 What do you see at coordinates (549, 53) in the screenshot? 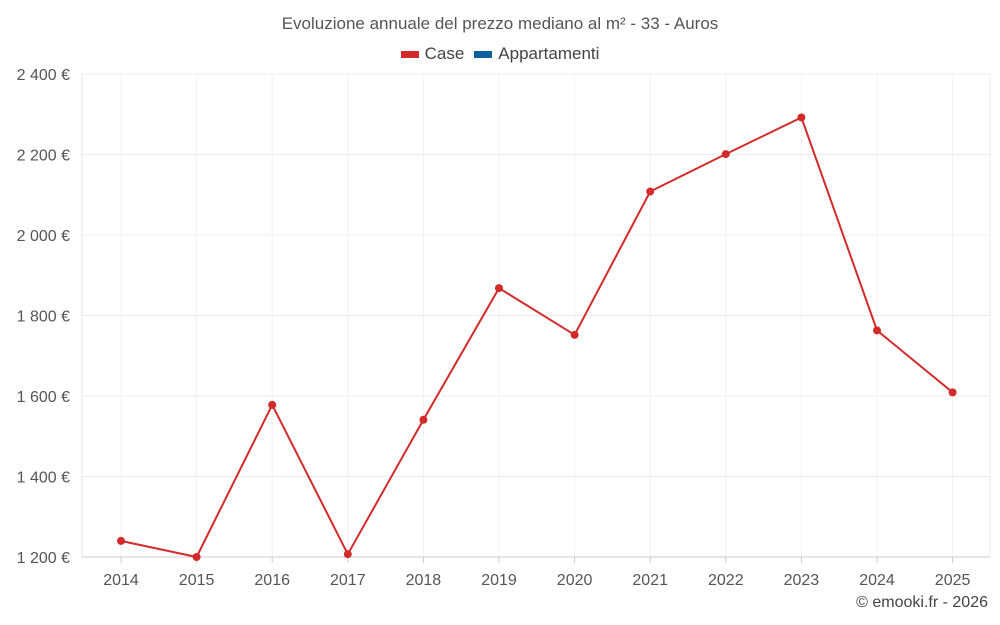
I see `legend-label-appartamenti: Appartamenti` at bounding box center [549, 53].